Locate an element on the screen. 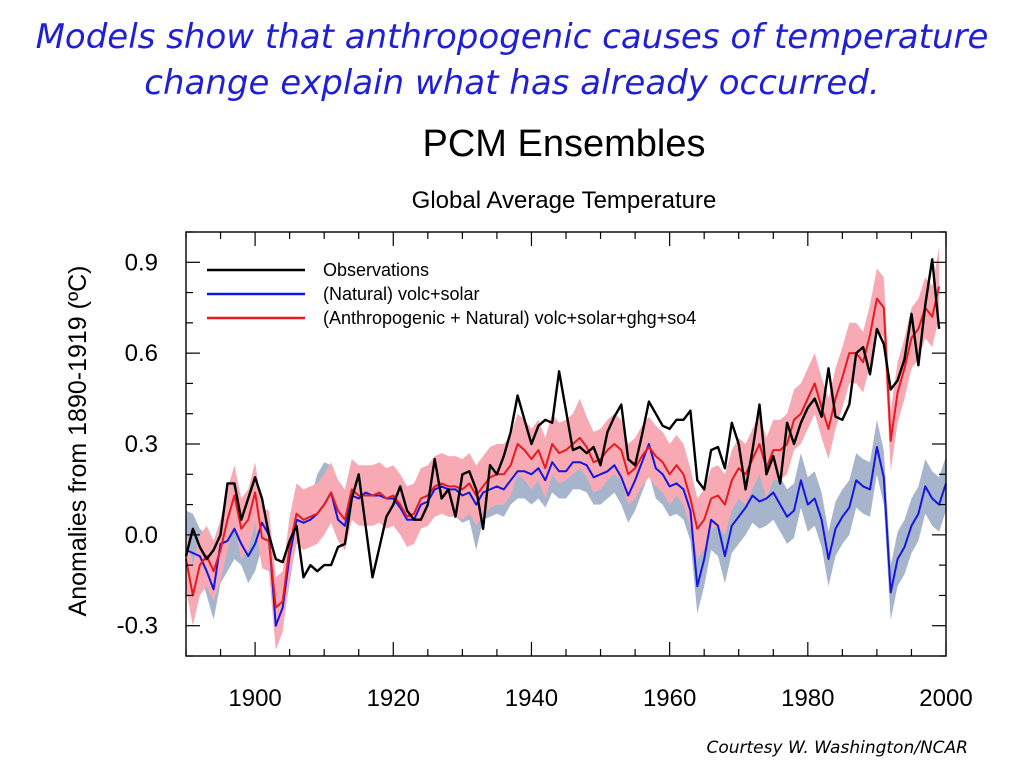 This screenshot has height=768, width=1024. natural-legend-label: (Natural) volc+solar is located at coordinates (401, 294).